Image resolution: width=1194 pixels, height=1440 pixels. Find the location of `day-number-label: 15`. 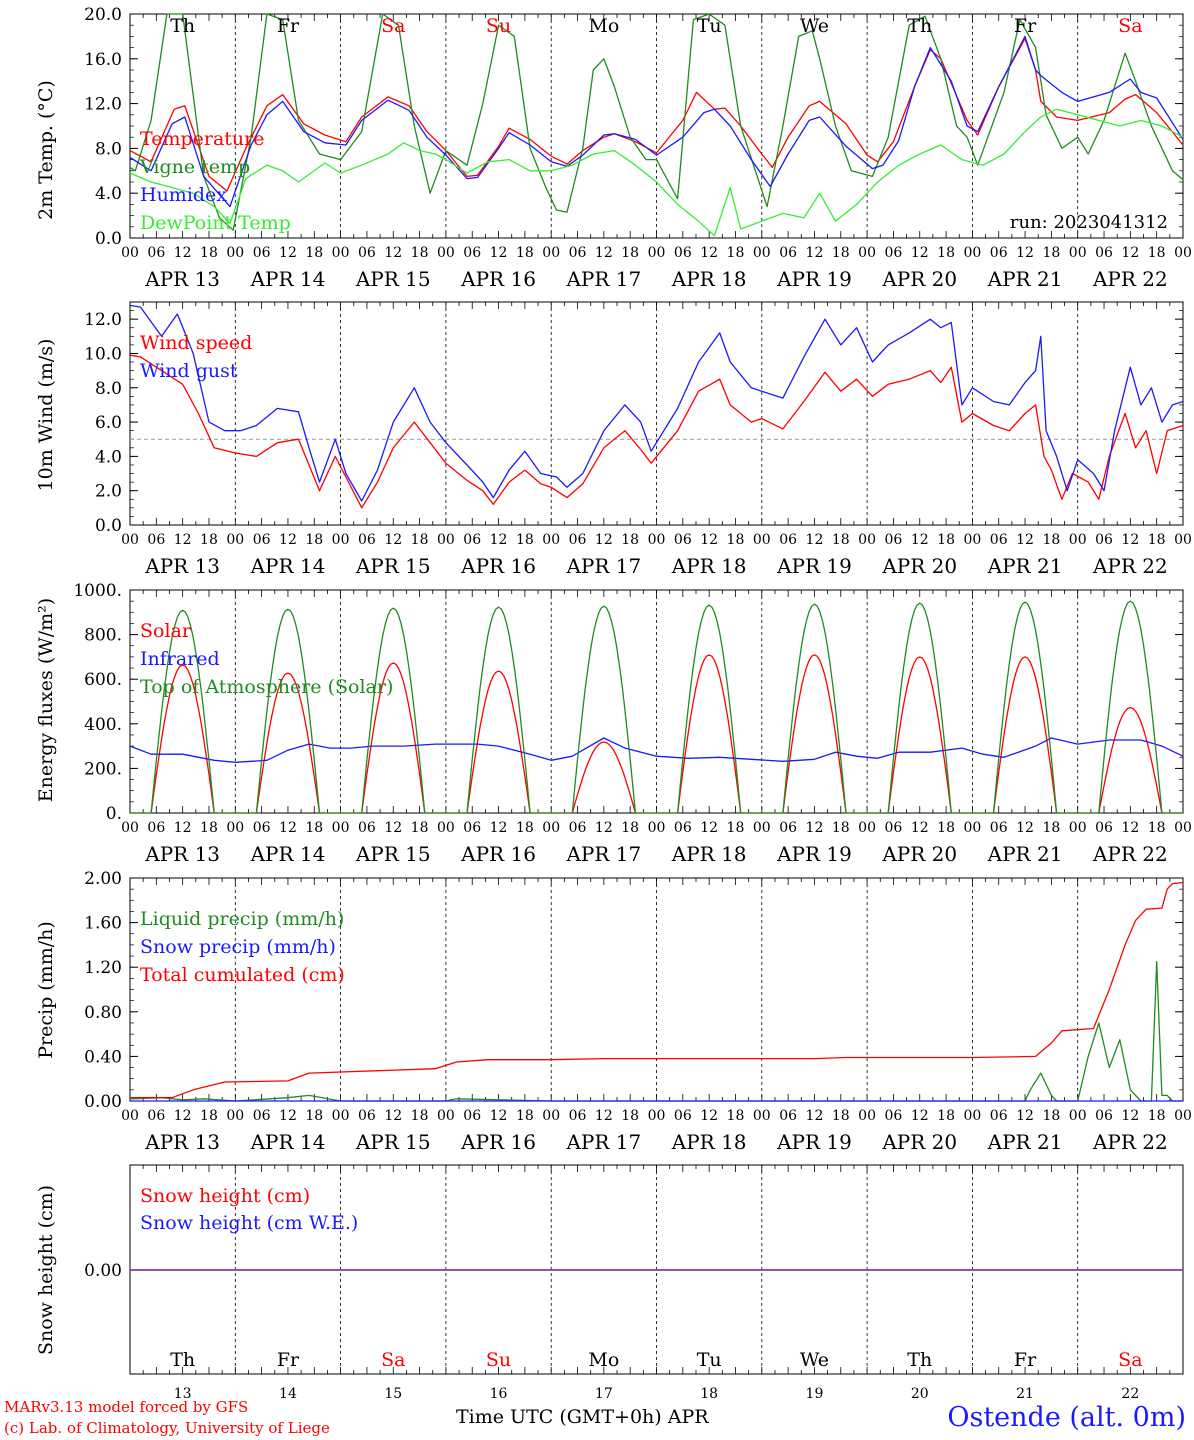

day-number-label: 15 is located at coordinates (393, 1394).